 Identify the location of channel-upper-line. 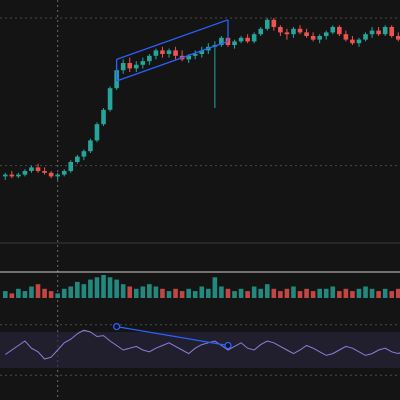
(172, 40).